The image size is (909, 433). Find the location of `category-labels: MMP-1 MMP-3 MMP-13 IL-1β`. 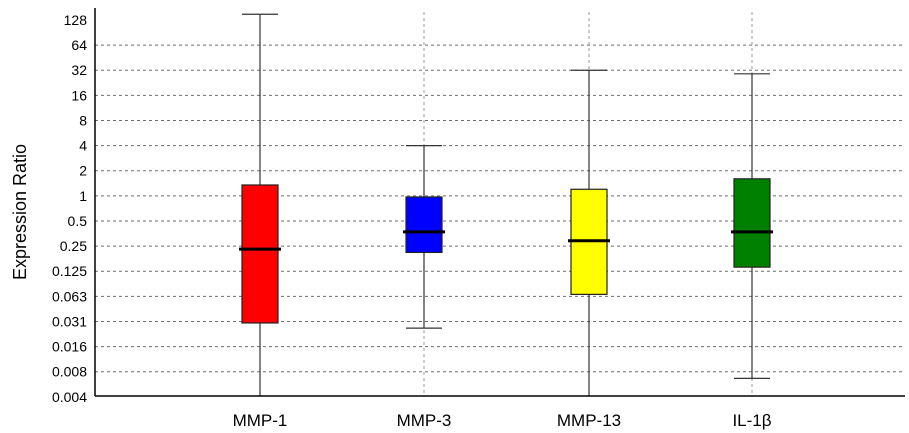

category-labels: MMP-1 MMP-3 MMP-13 IL-1β is located at coordinates (502, 420).